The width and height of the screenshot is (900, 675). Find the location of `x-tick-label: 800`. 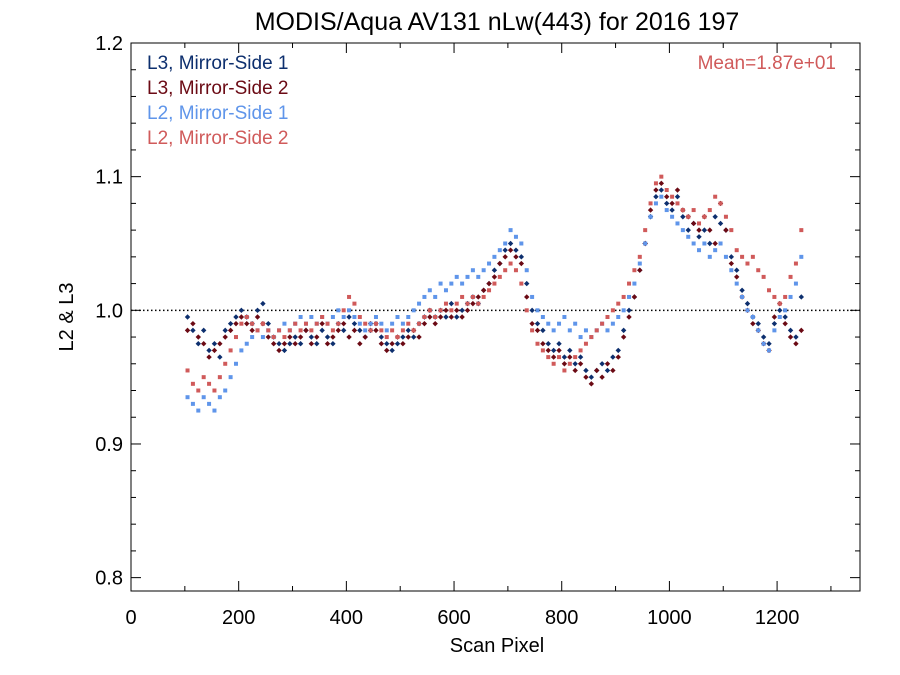

x-tick-label: 800 is located at coordinates (561, 618).